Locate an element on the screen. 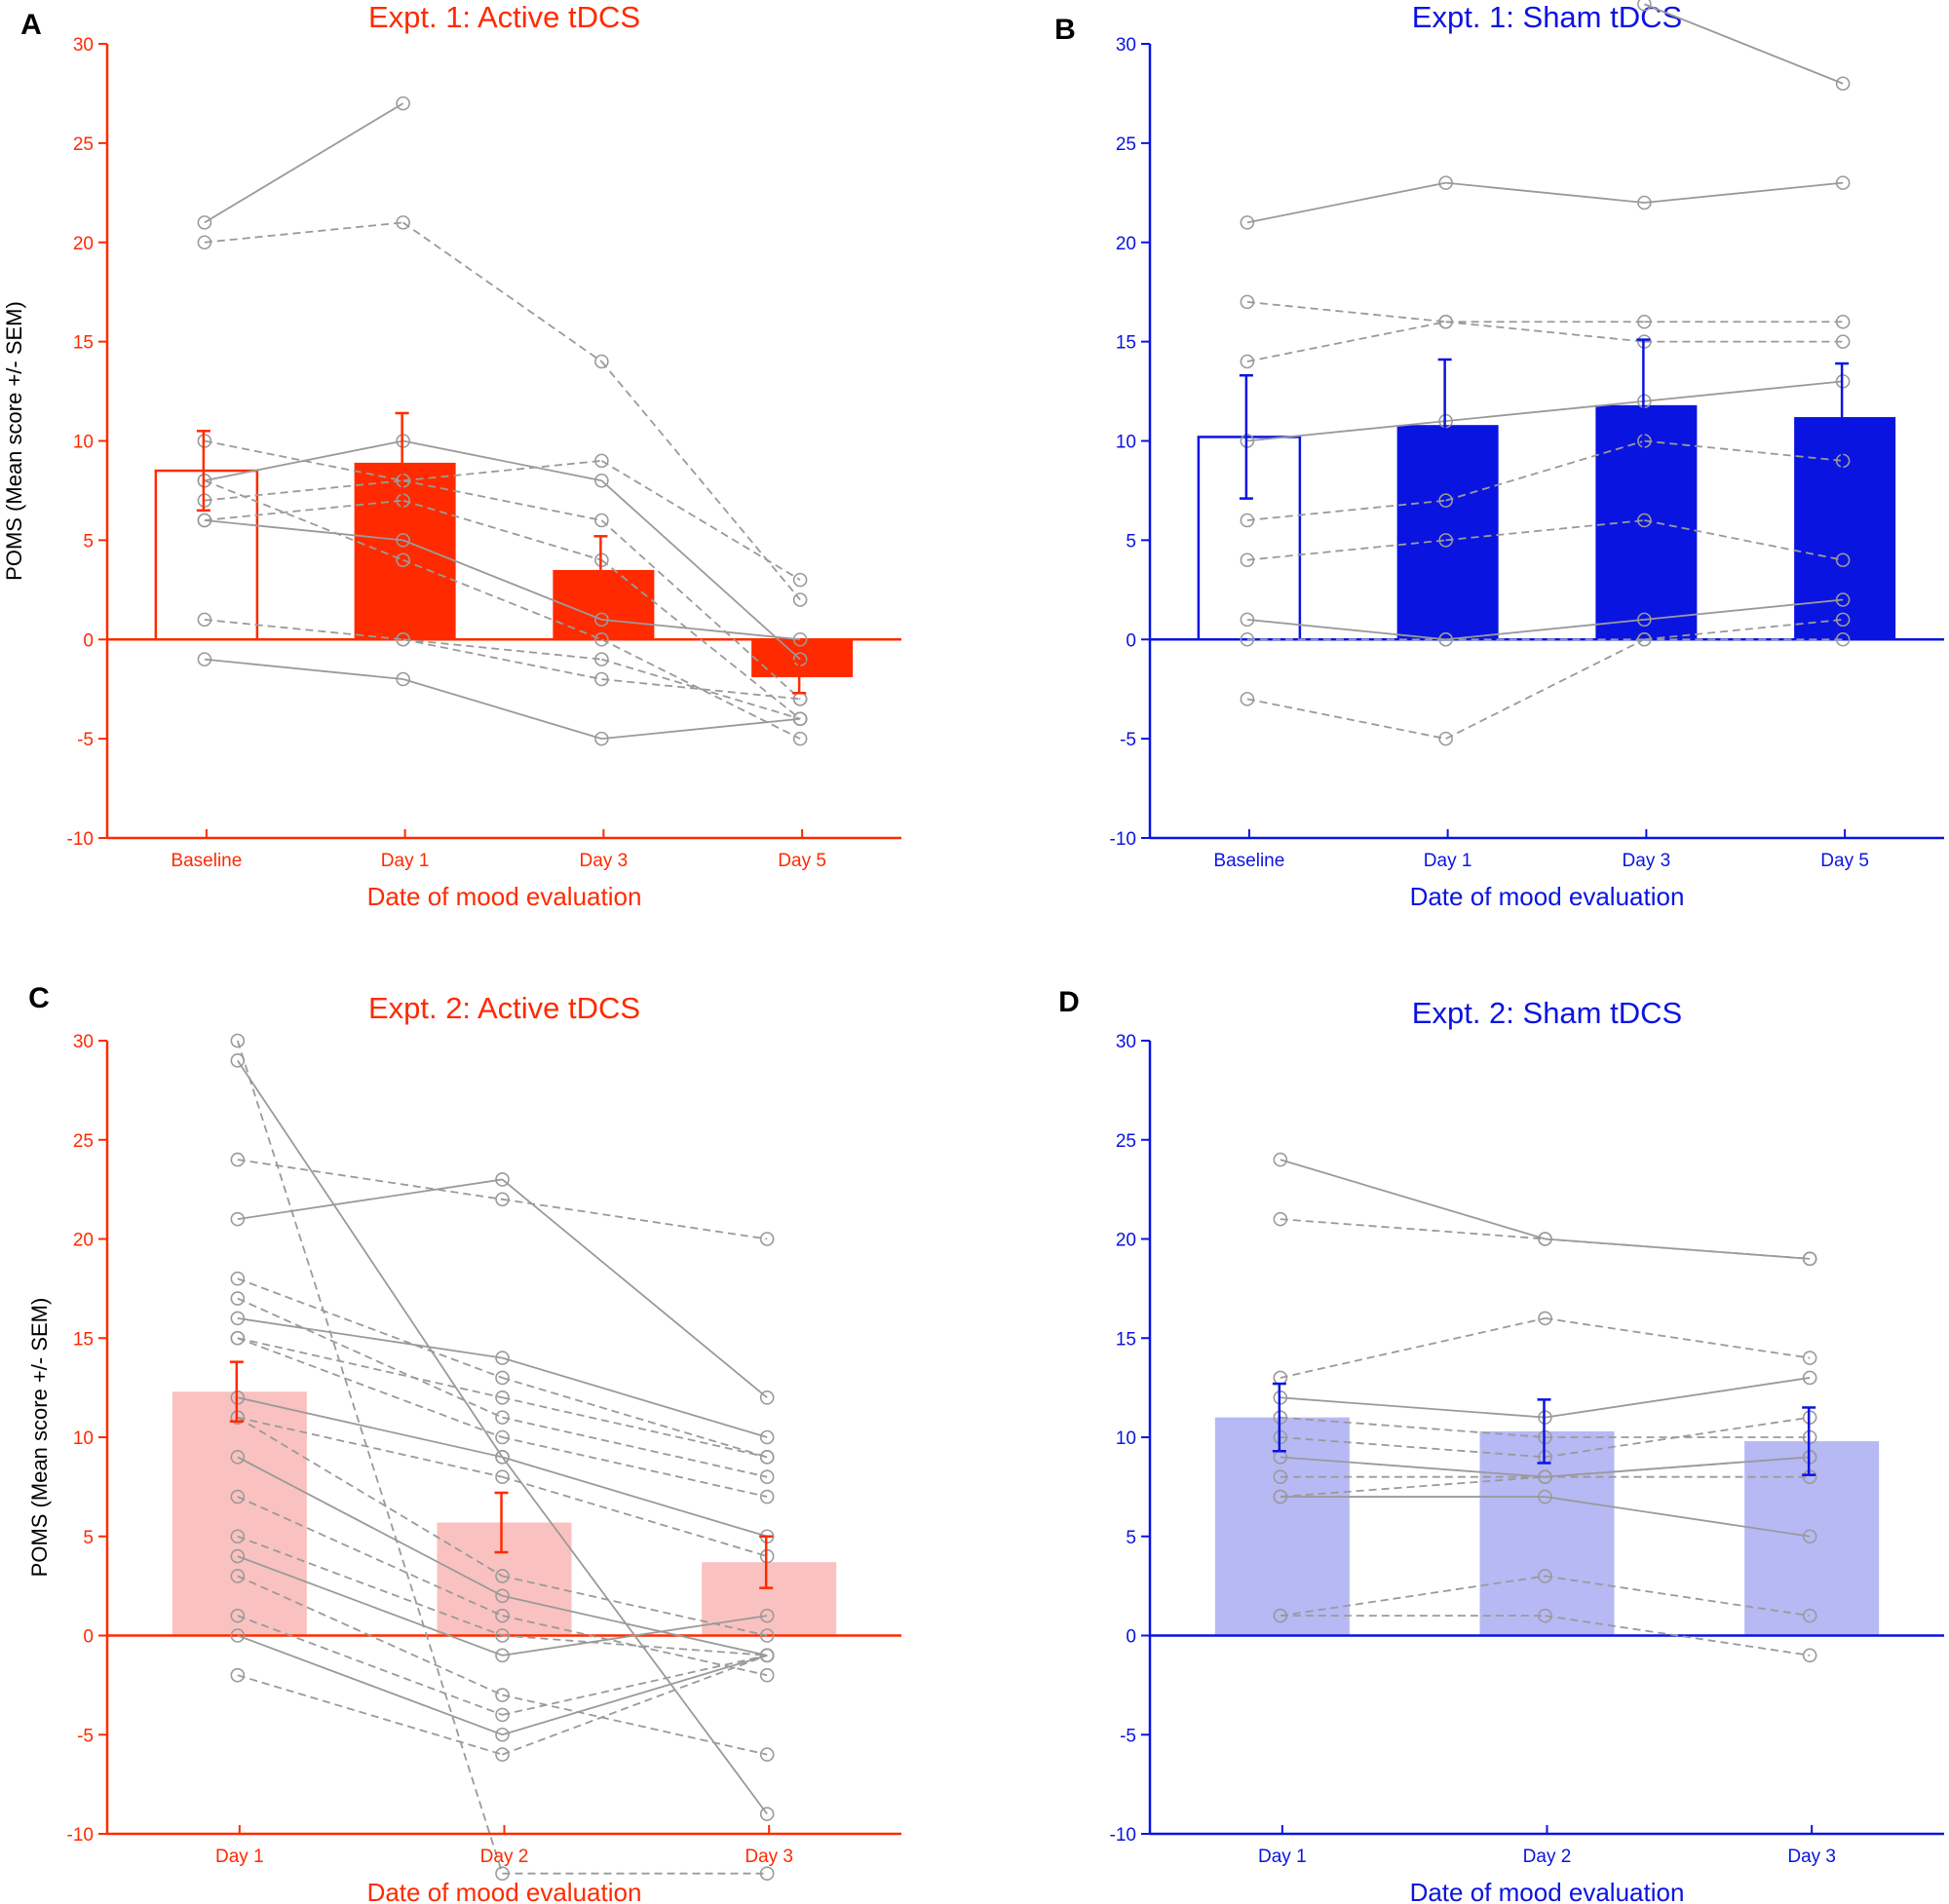 The image size is (1949, 1904). y-axis-label: POMS (Mean score +/- SEM) is located at coordinates (39, 1438).